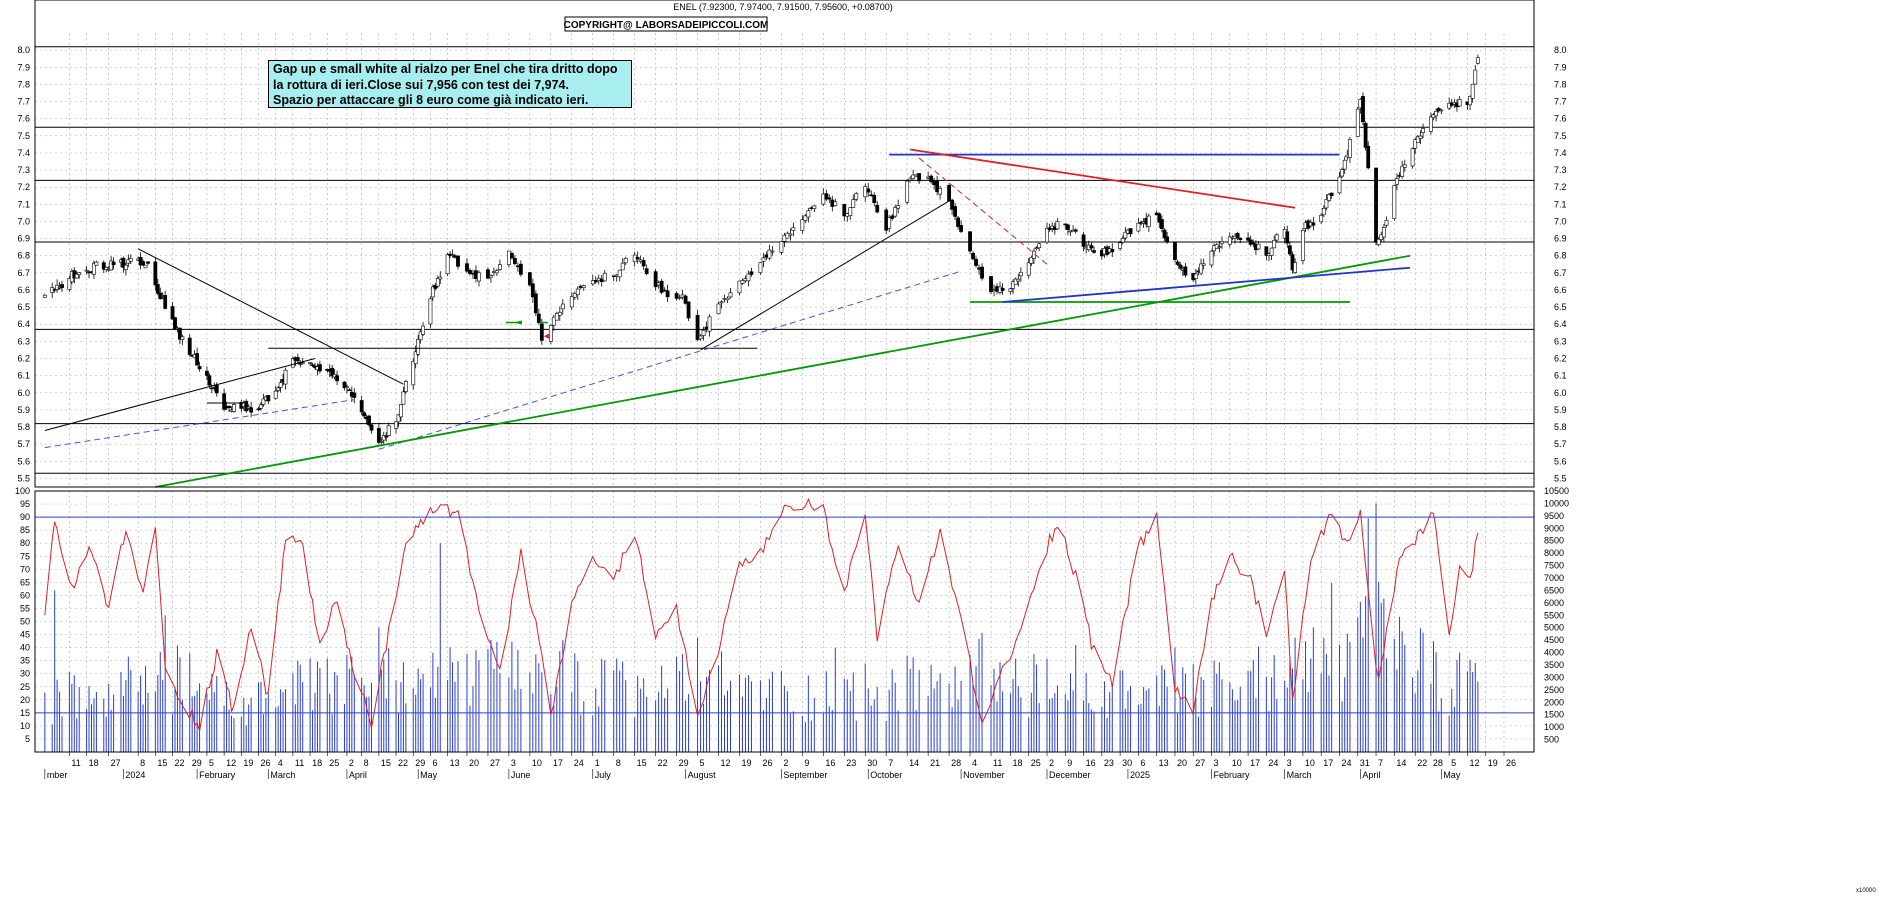 Image resolution: width=1890 pixels, height=903 pixels. What do you see at coordinates (211, 763) in the screenshot?
I see `x-axis-day-label: 5` at bounding box center [211, 763].